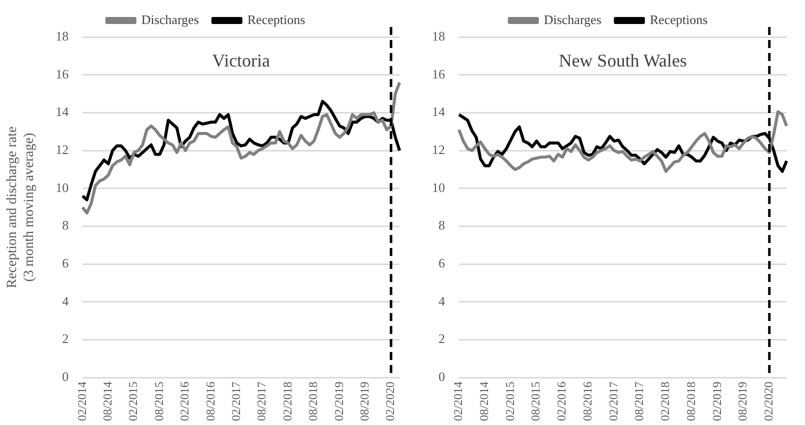 The height and width of the screenshot is (425, 805). What do you see at coordinates (241, 60) in the screenshot?
I see `text: Victoria` at bounding box center [241, 60].